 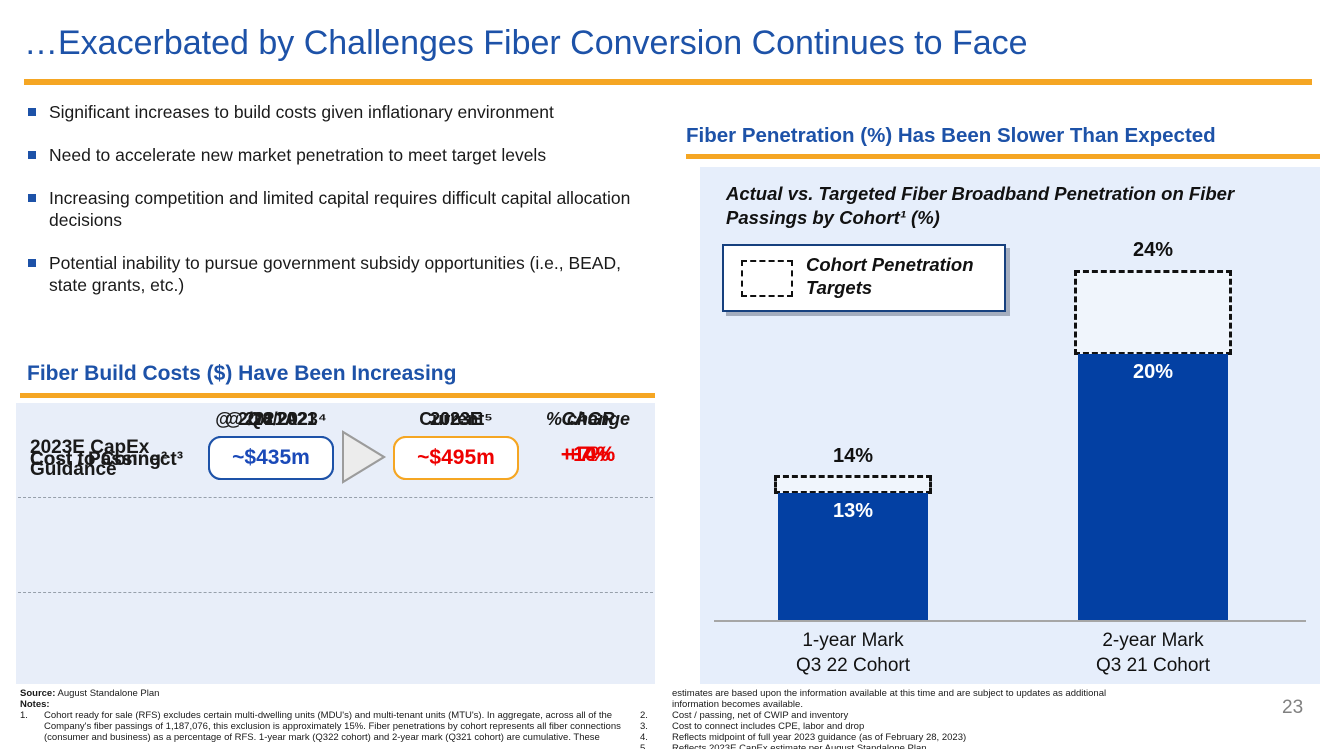 I want to click on chart-legend: Cohort Penetration Targets, so click(x=864, y=278).